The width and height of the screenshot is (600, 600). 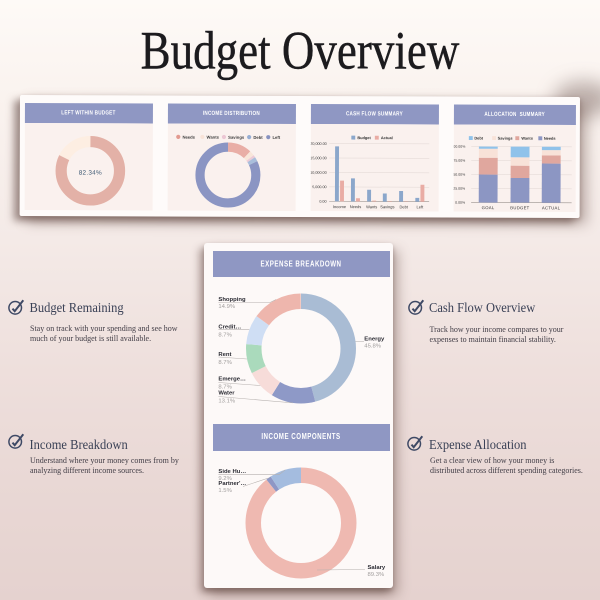 I want to click on svg-text: Energy, so click(x=374, y=339).